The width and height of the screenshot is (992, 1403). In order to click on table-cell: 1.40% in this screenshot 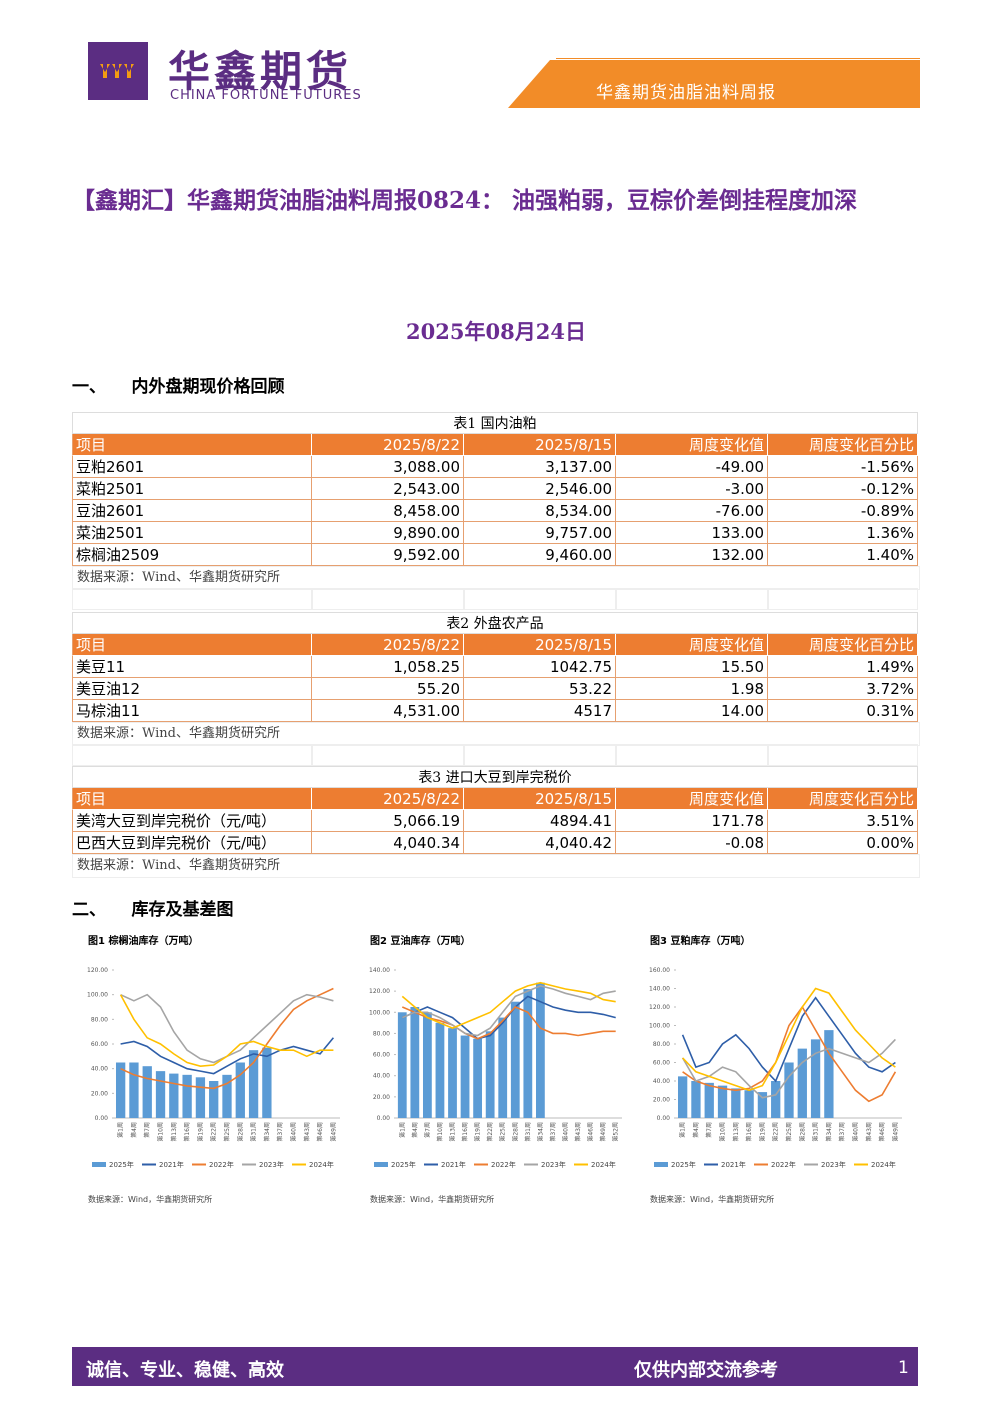, I will do `click(843, 555)`.